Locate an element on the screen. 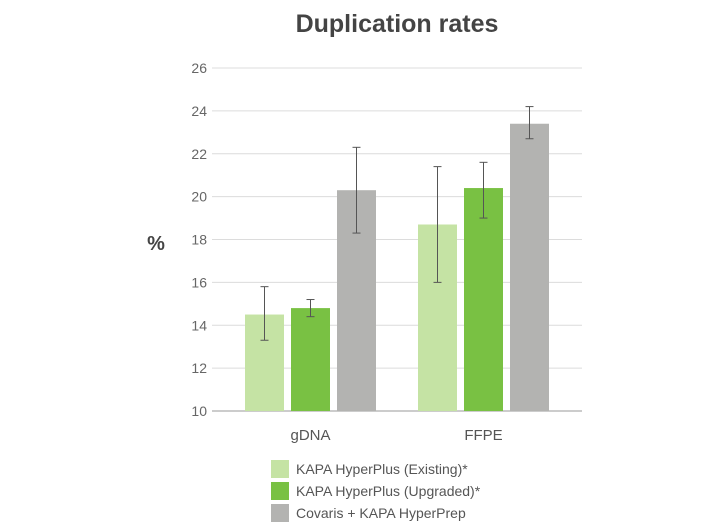  y-tick-label: 18 is located at coordinates (199, 240).